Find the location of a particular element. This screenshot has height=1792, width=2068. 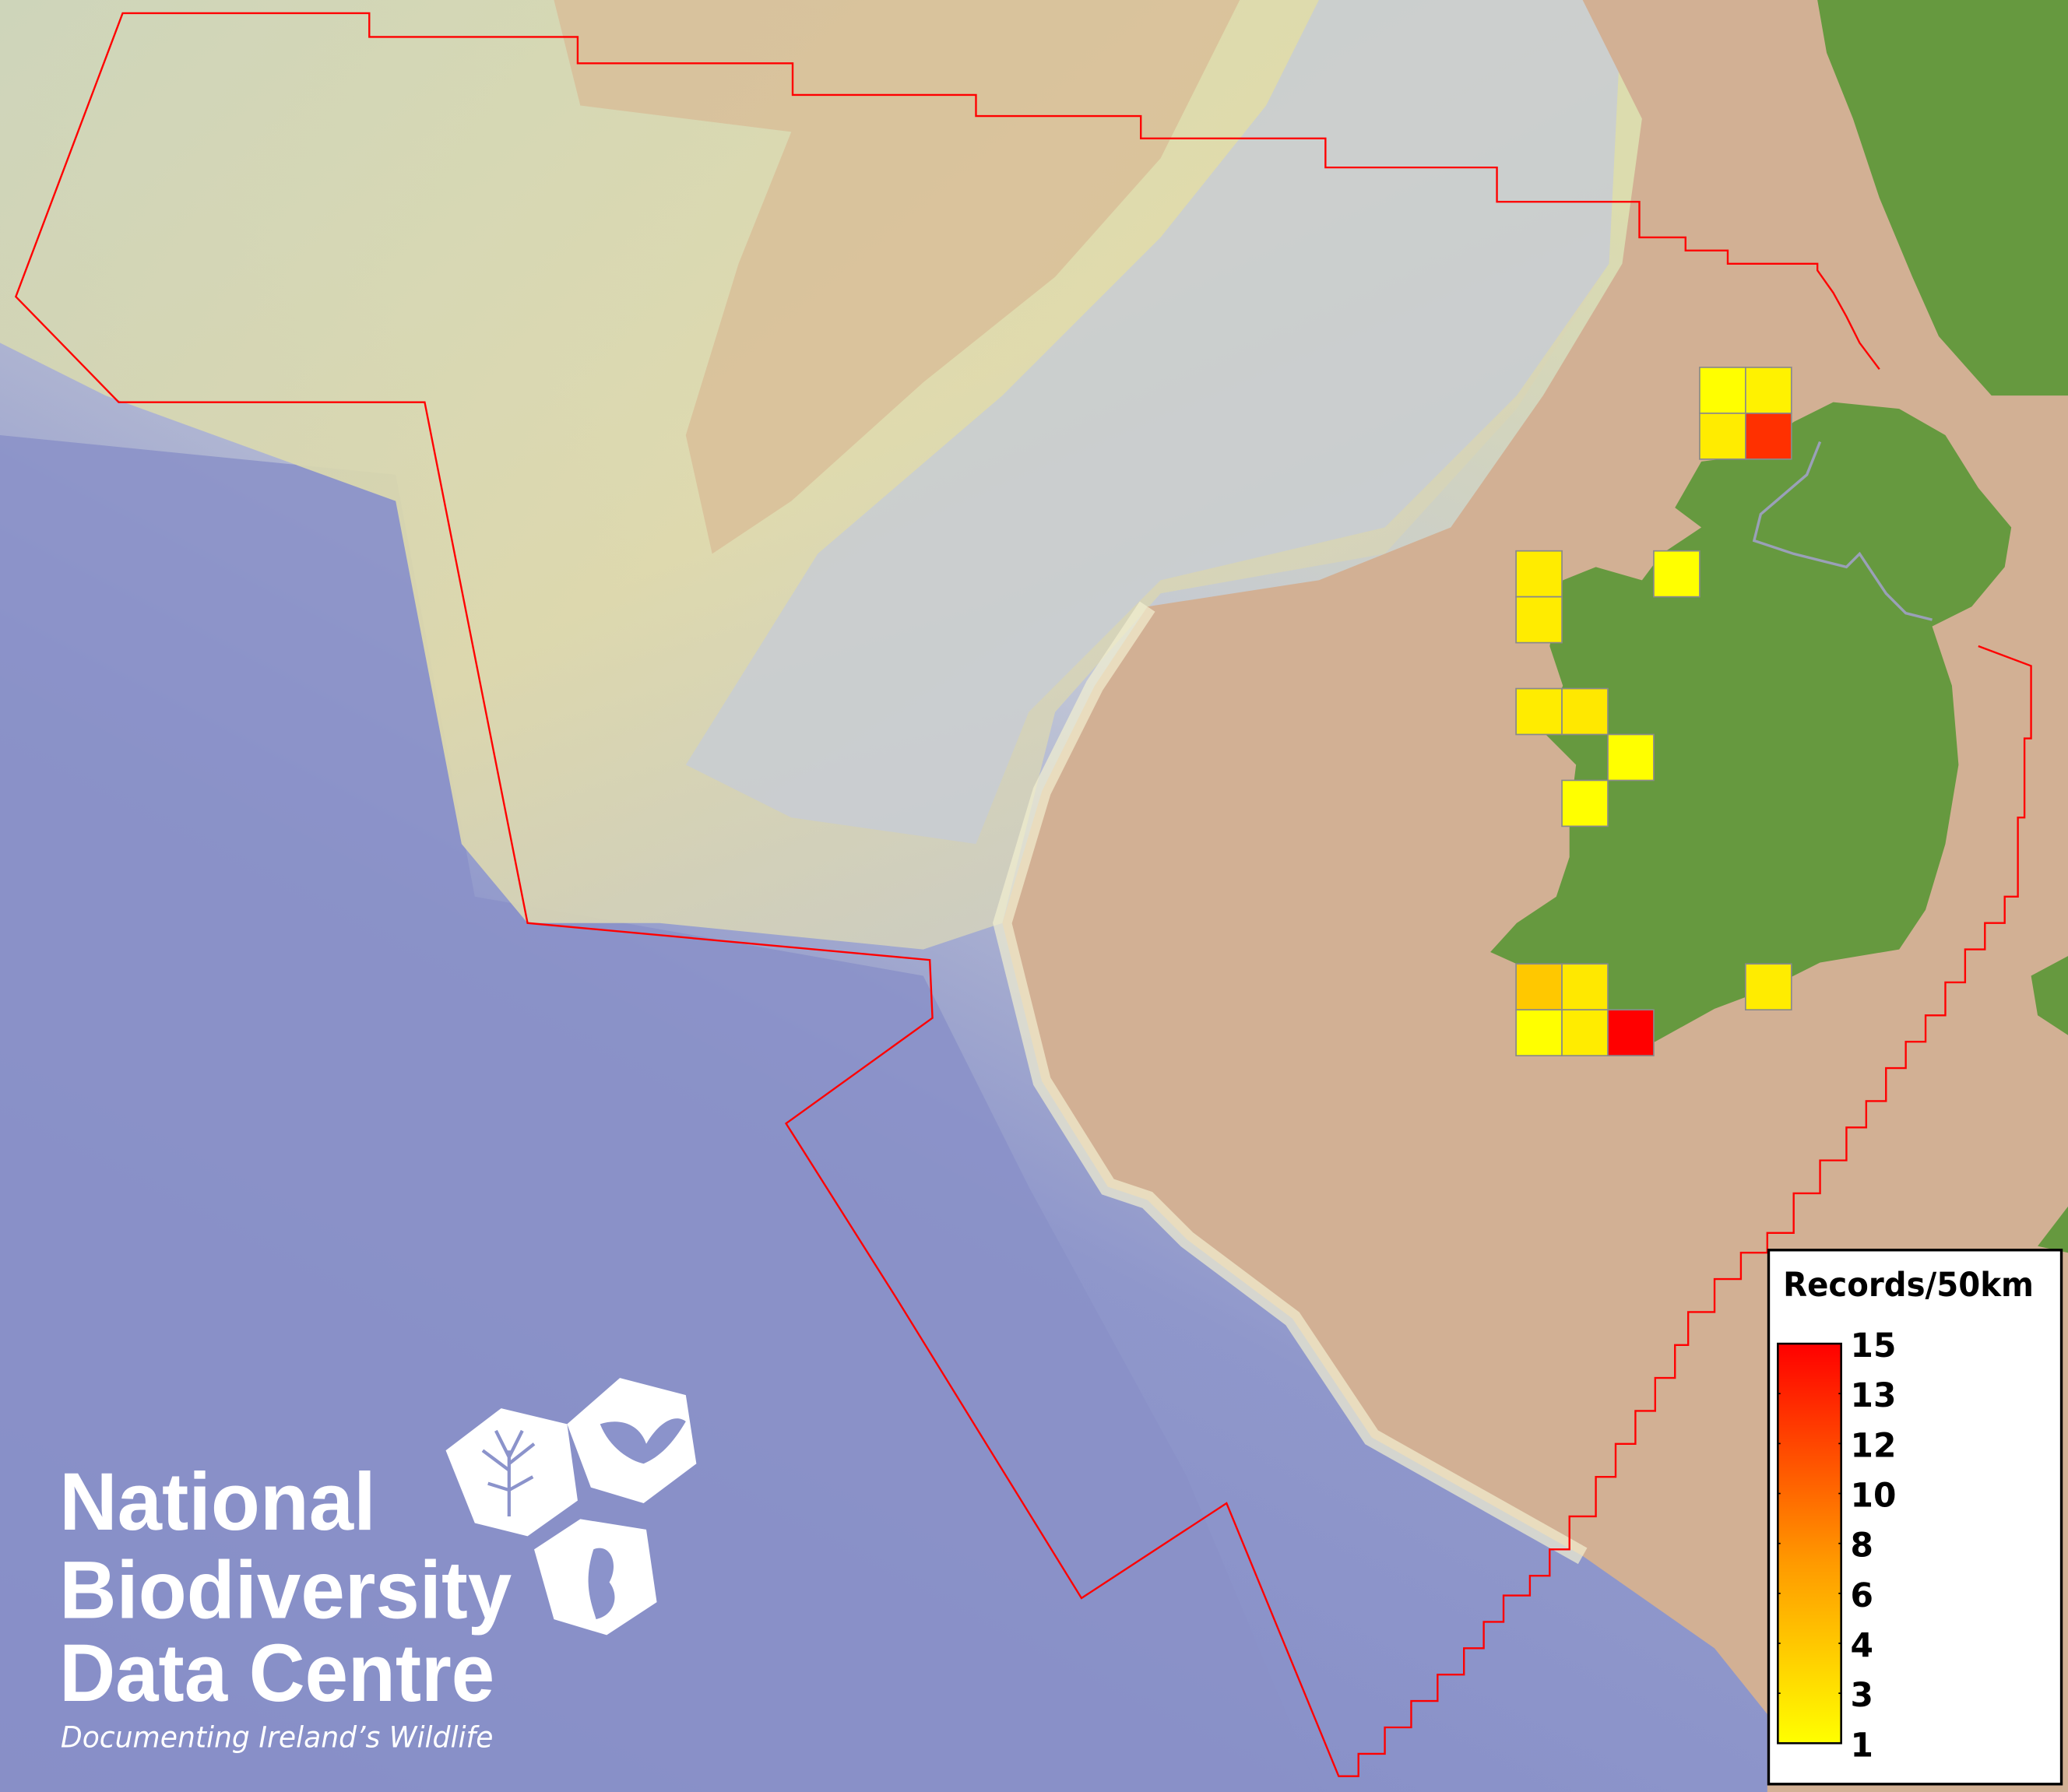

northern-ireland-border is located at coordinates (1843, 531).